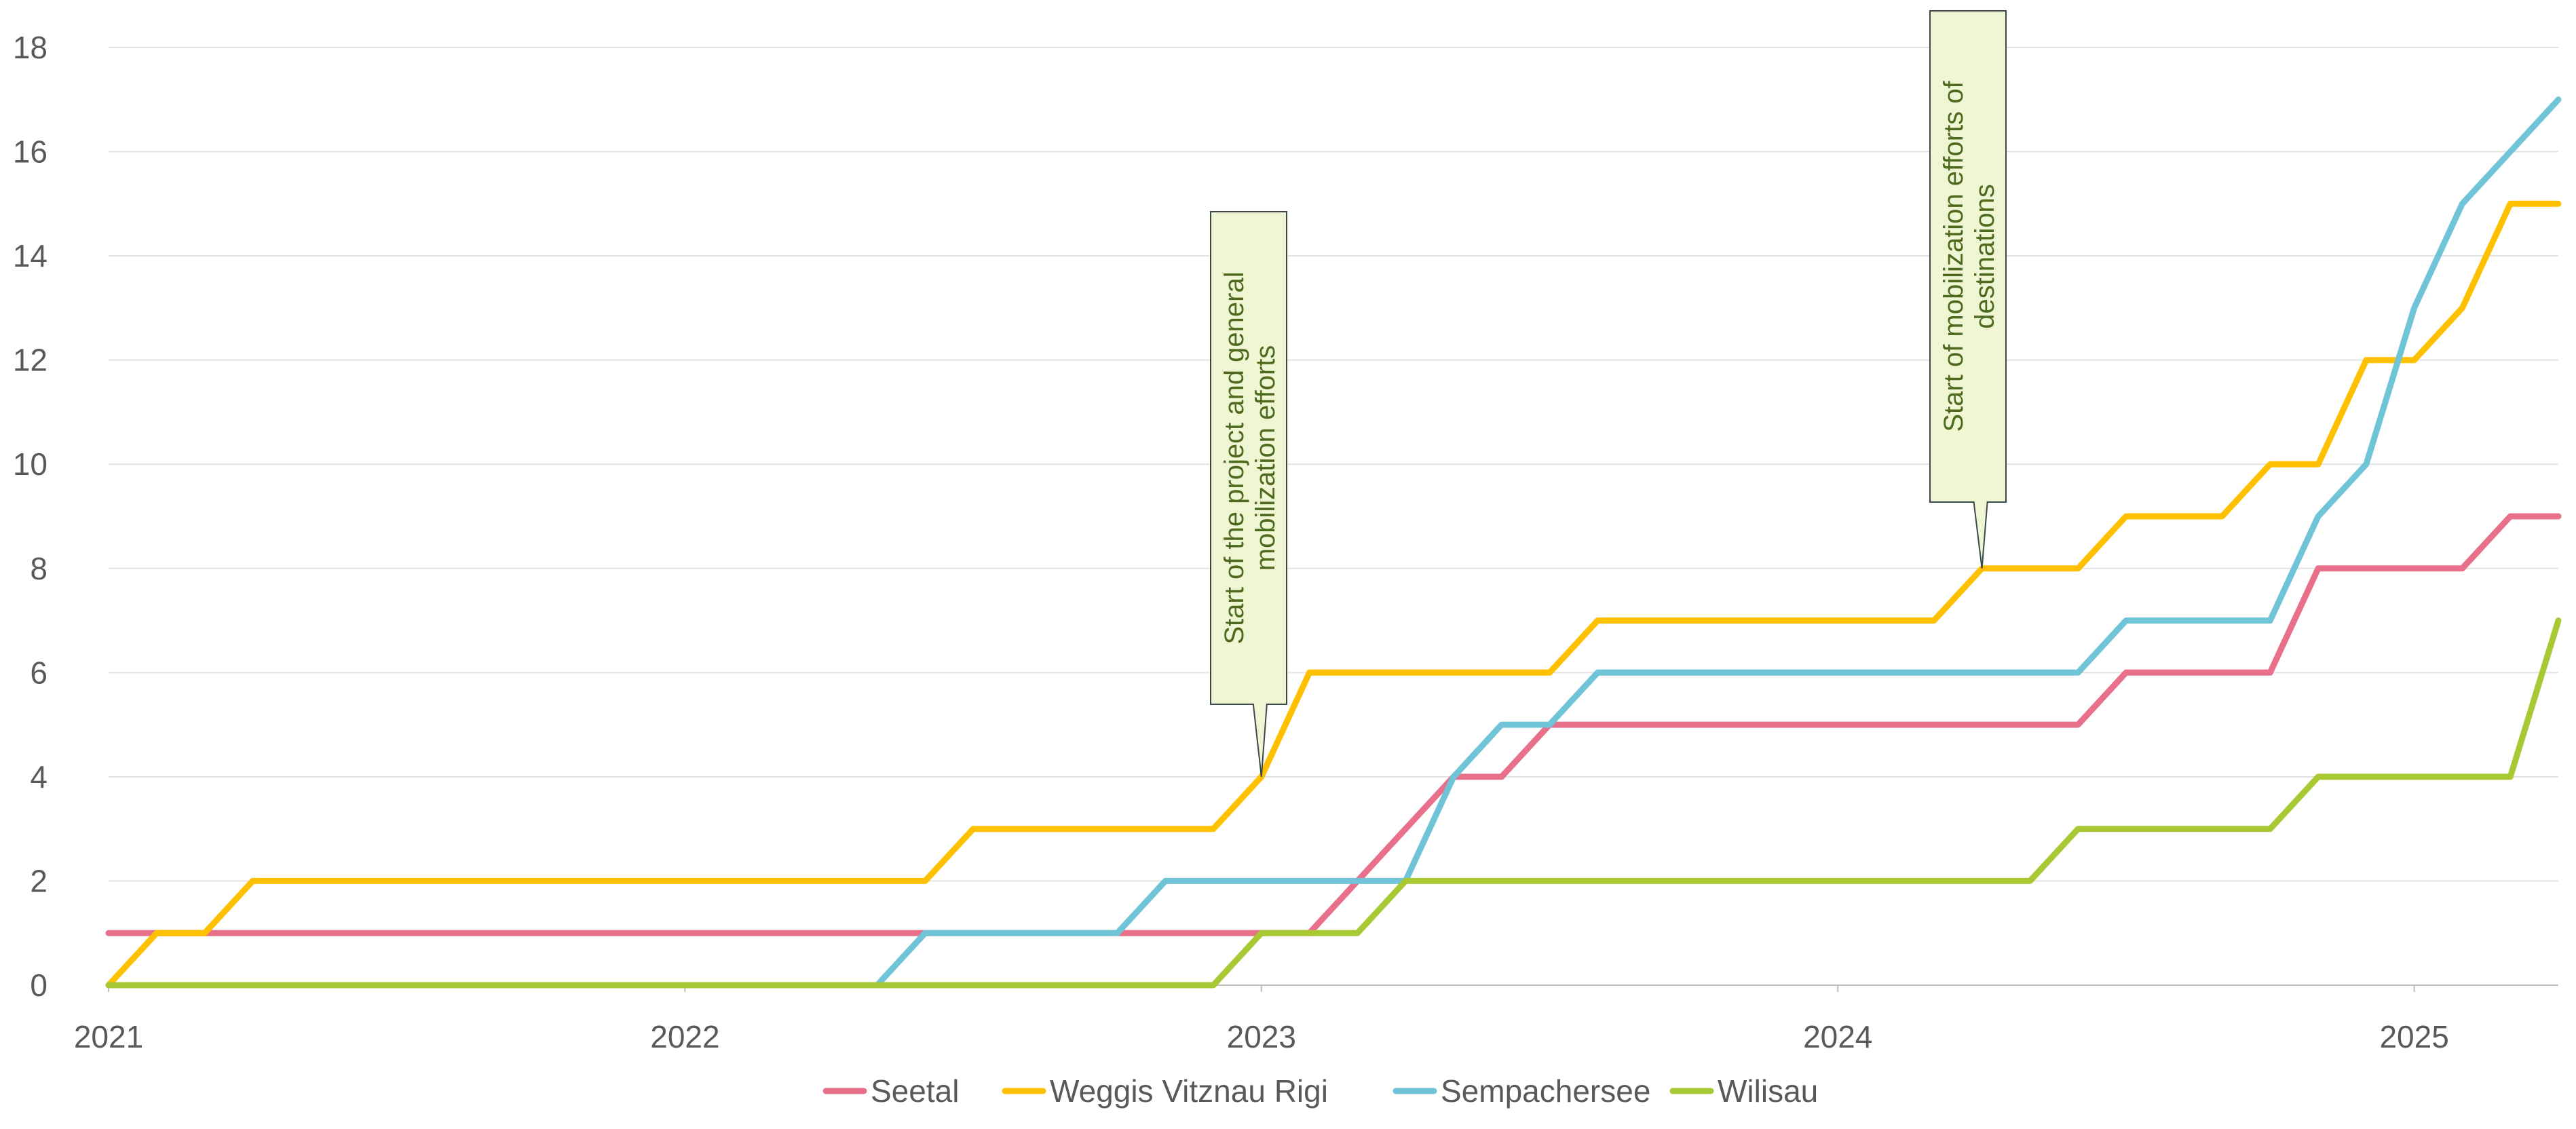 This screenshot has height=1129, width=2576. Describe the element at coordinates (39, 672) in the screenshot. I see `y-tick-label: 6` at that location.